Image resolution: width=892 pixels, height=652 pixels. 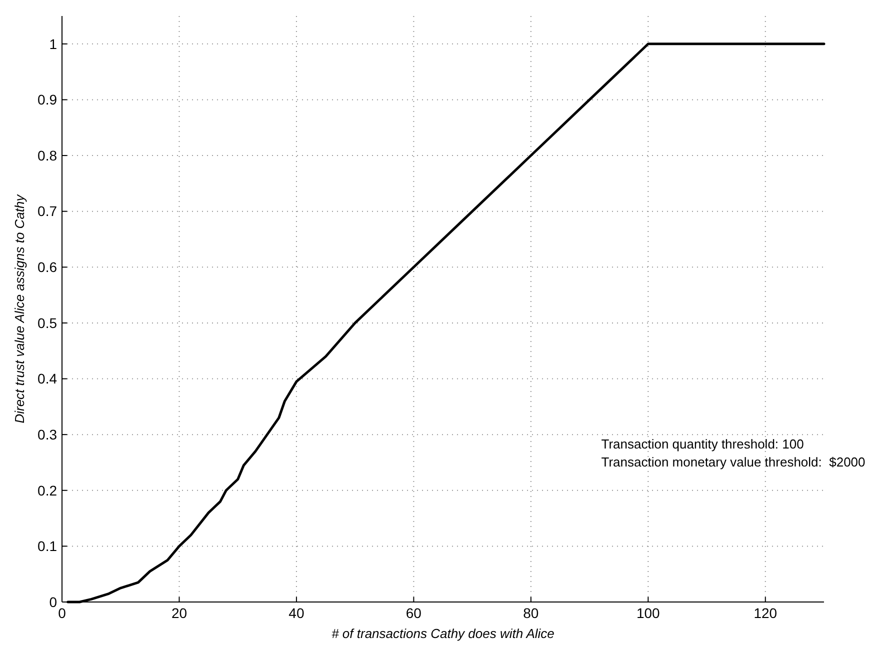 What do you see at coordinates (48, 211) in the screenshot?
I see `y-tick-label: 0.7` at bounding box center [48, 211].